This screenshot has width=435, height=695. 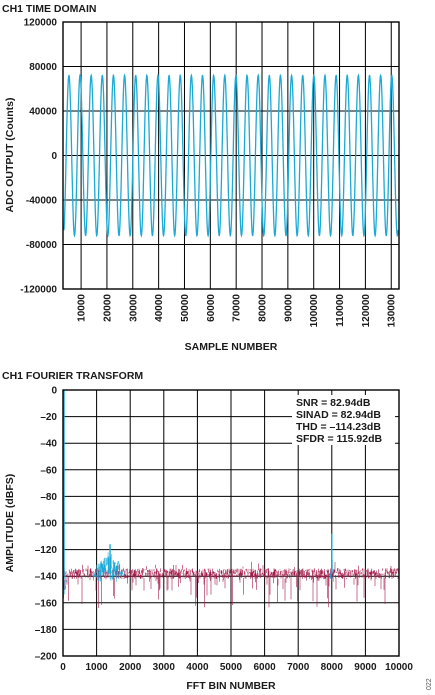 I want to click on time-domain-x-tick-label: 120000, so click(x=366, y=311).